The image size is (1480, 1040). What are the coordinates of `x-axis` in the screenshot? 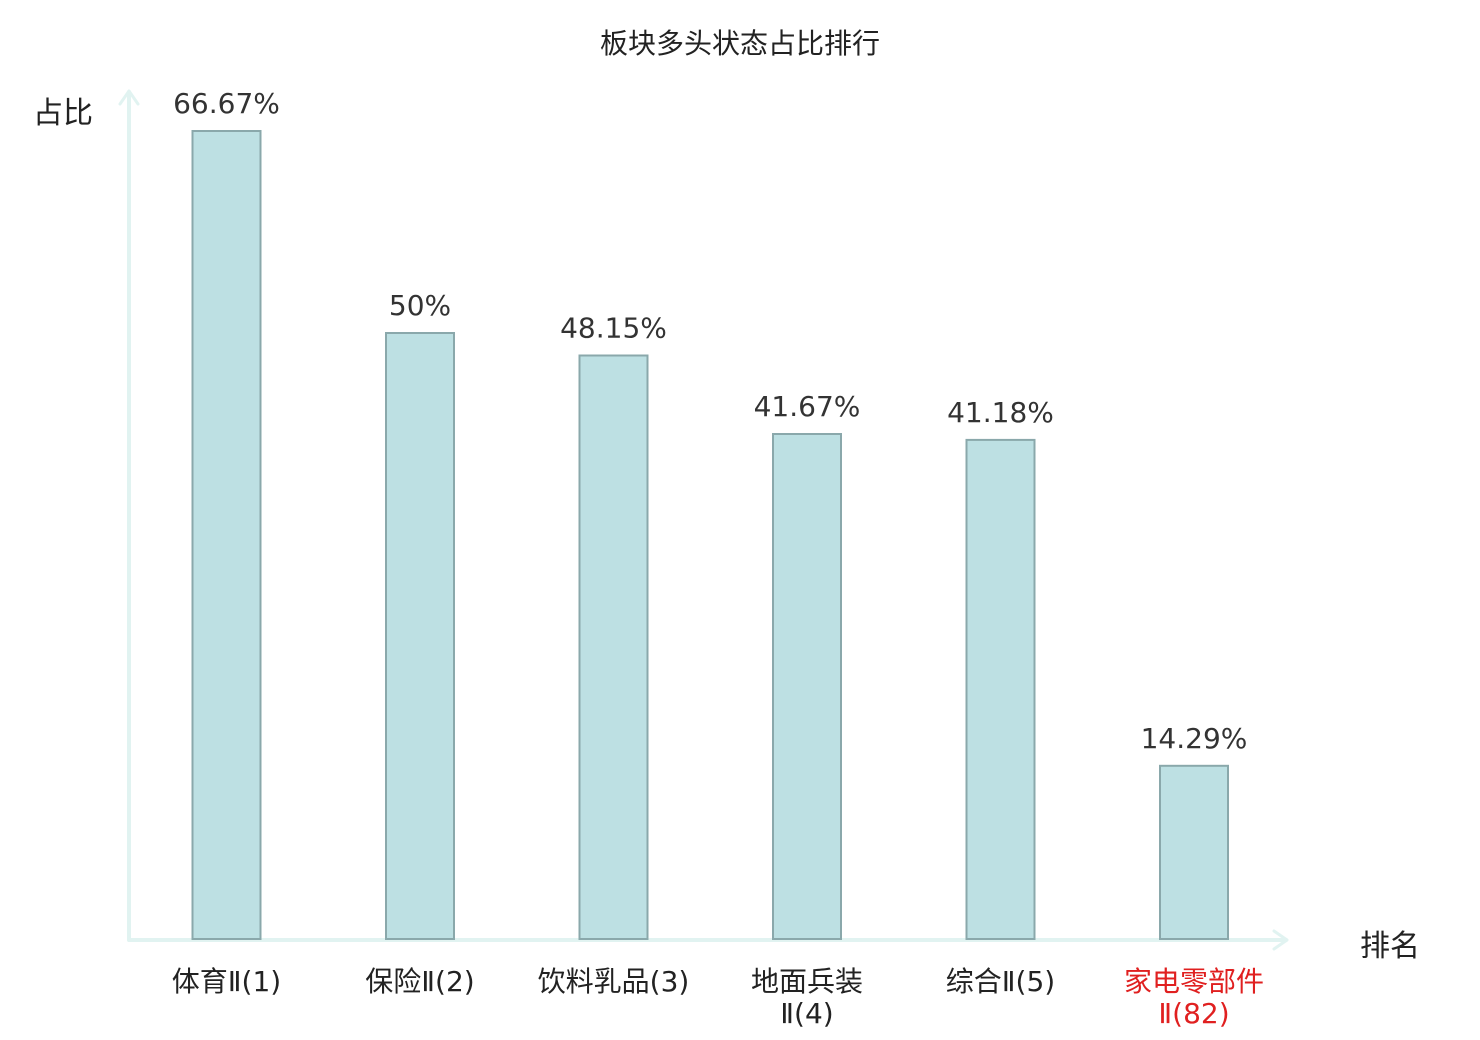 It's located at (708, 940).